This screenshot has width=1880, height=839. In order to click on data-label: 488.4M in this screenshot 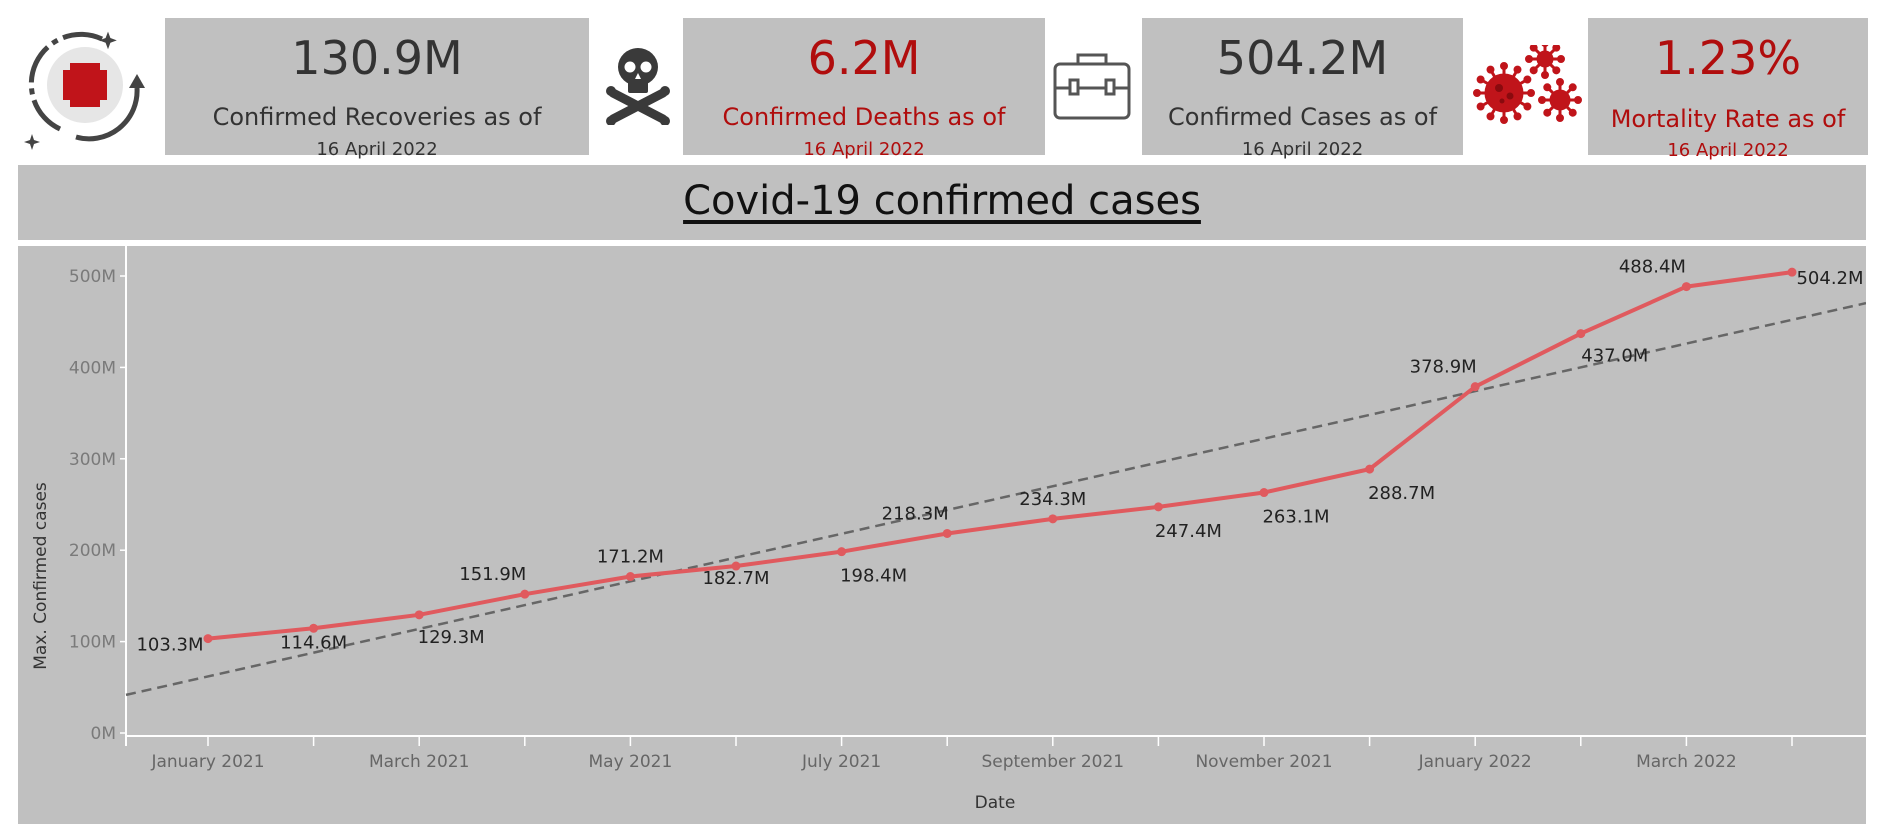, I will do `click(1652, 267)`.